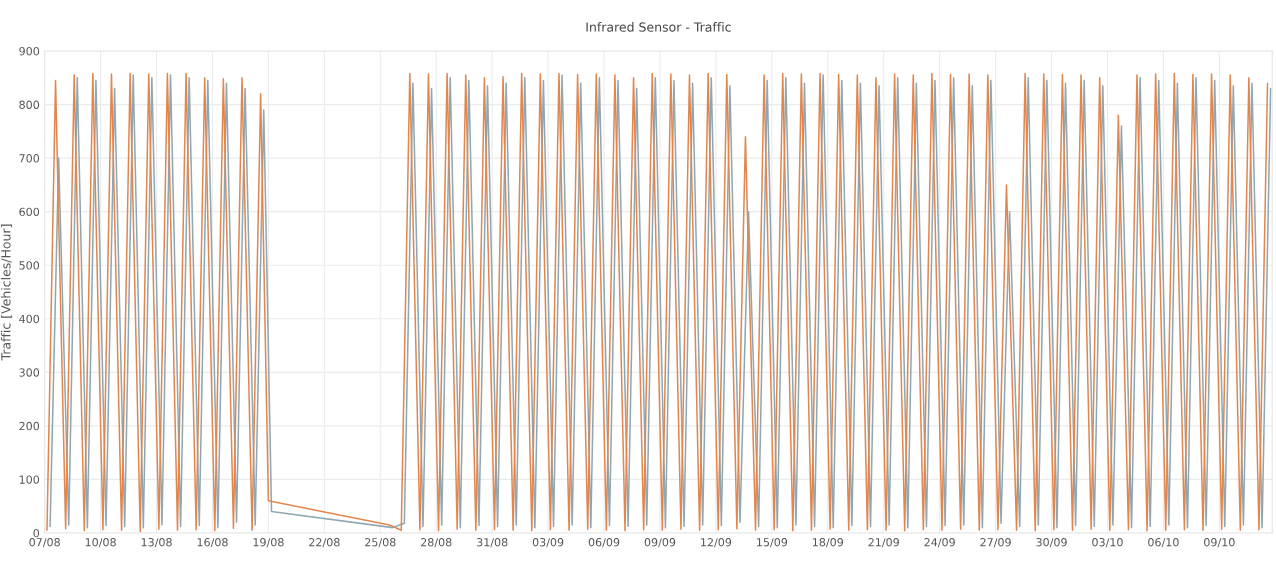 Image resolution: width=1276 pixels, height=567 pixels. What do you see at coordinates (995, 543) in the screenshot?
I see `x-tick-label: 27/09` at bounding box center [995, 543].